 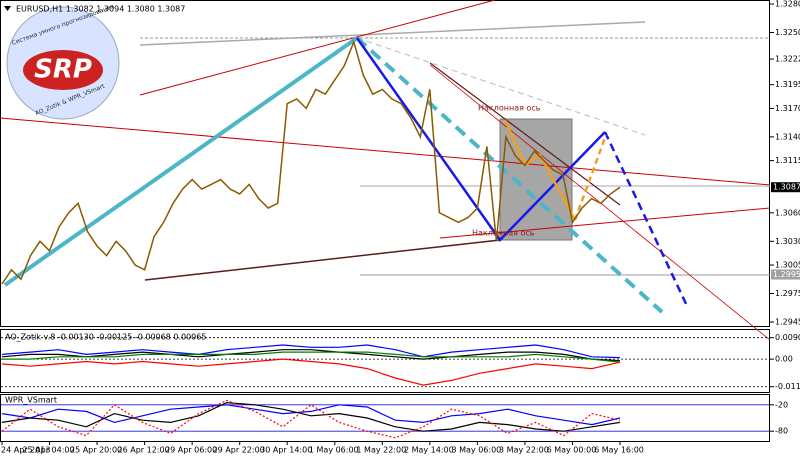 I want to click on y-tick-label: -0.01169, so click(x=787, y=386).